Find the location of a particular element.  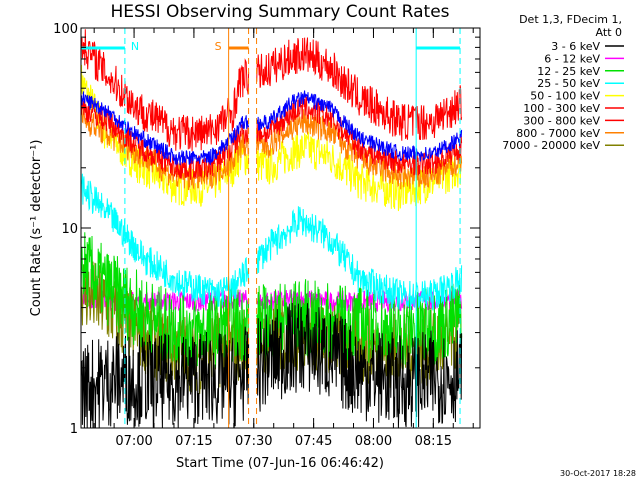

legend-entry: 300 - 800 keV is located at coordinates (573, 120).